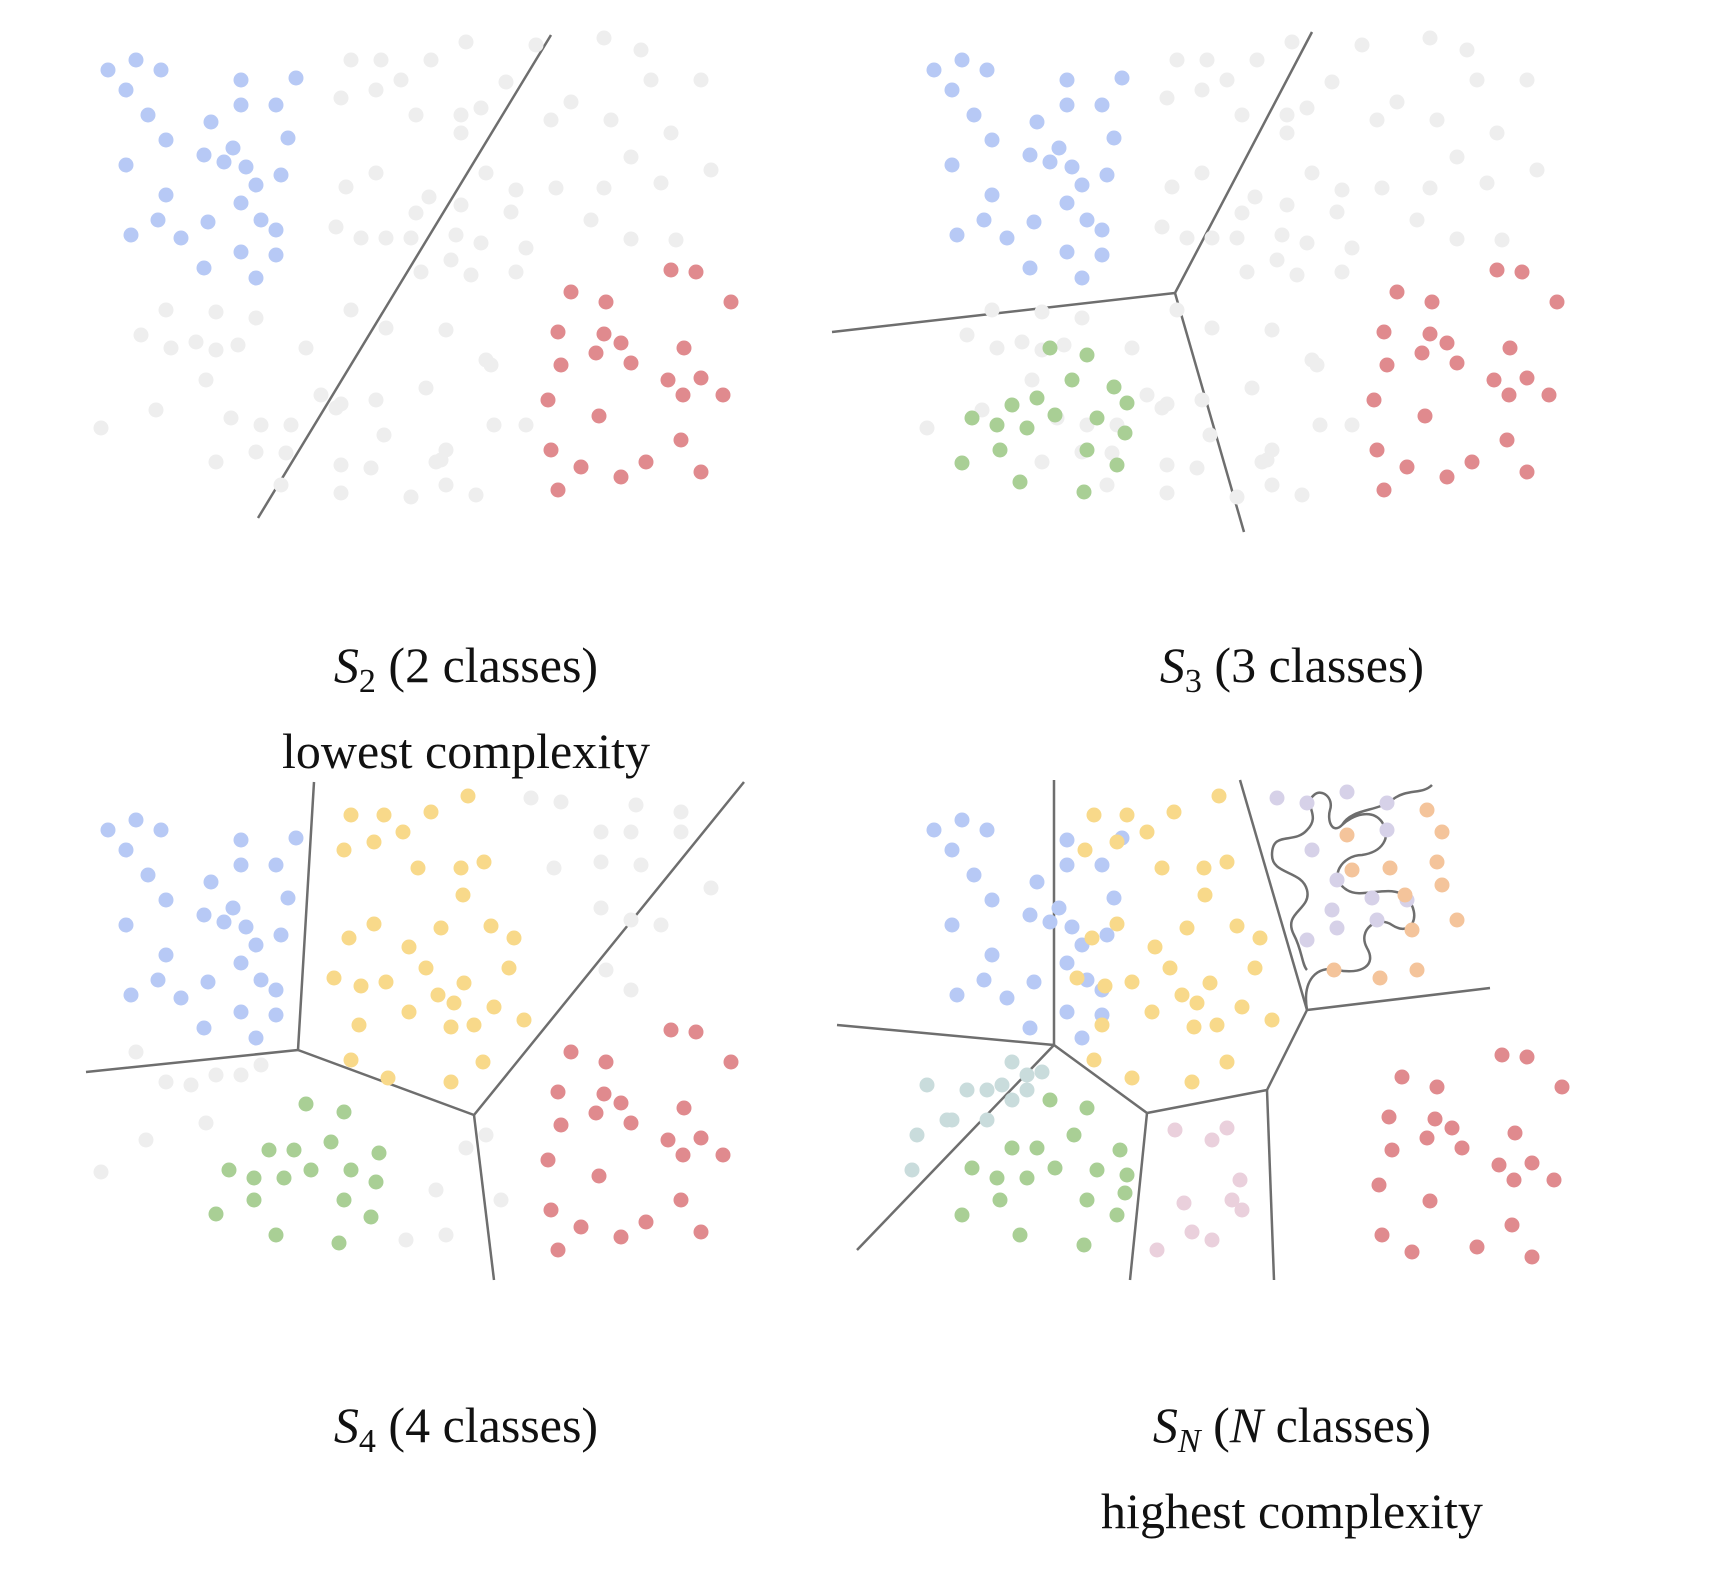 The height and width of the screenshot is (1572, 1736). I want to click on data-point-class-purple, so click(1377, 920).